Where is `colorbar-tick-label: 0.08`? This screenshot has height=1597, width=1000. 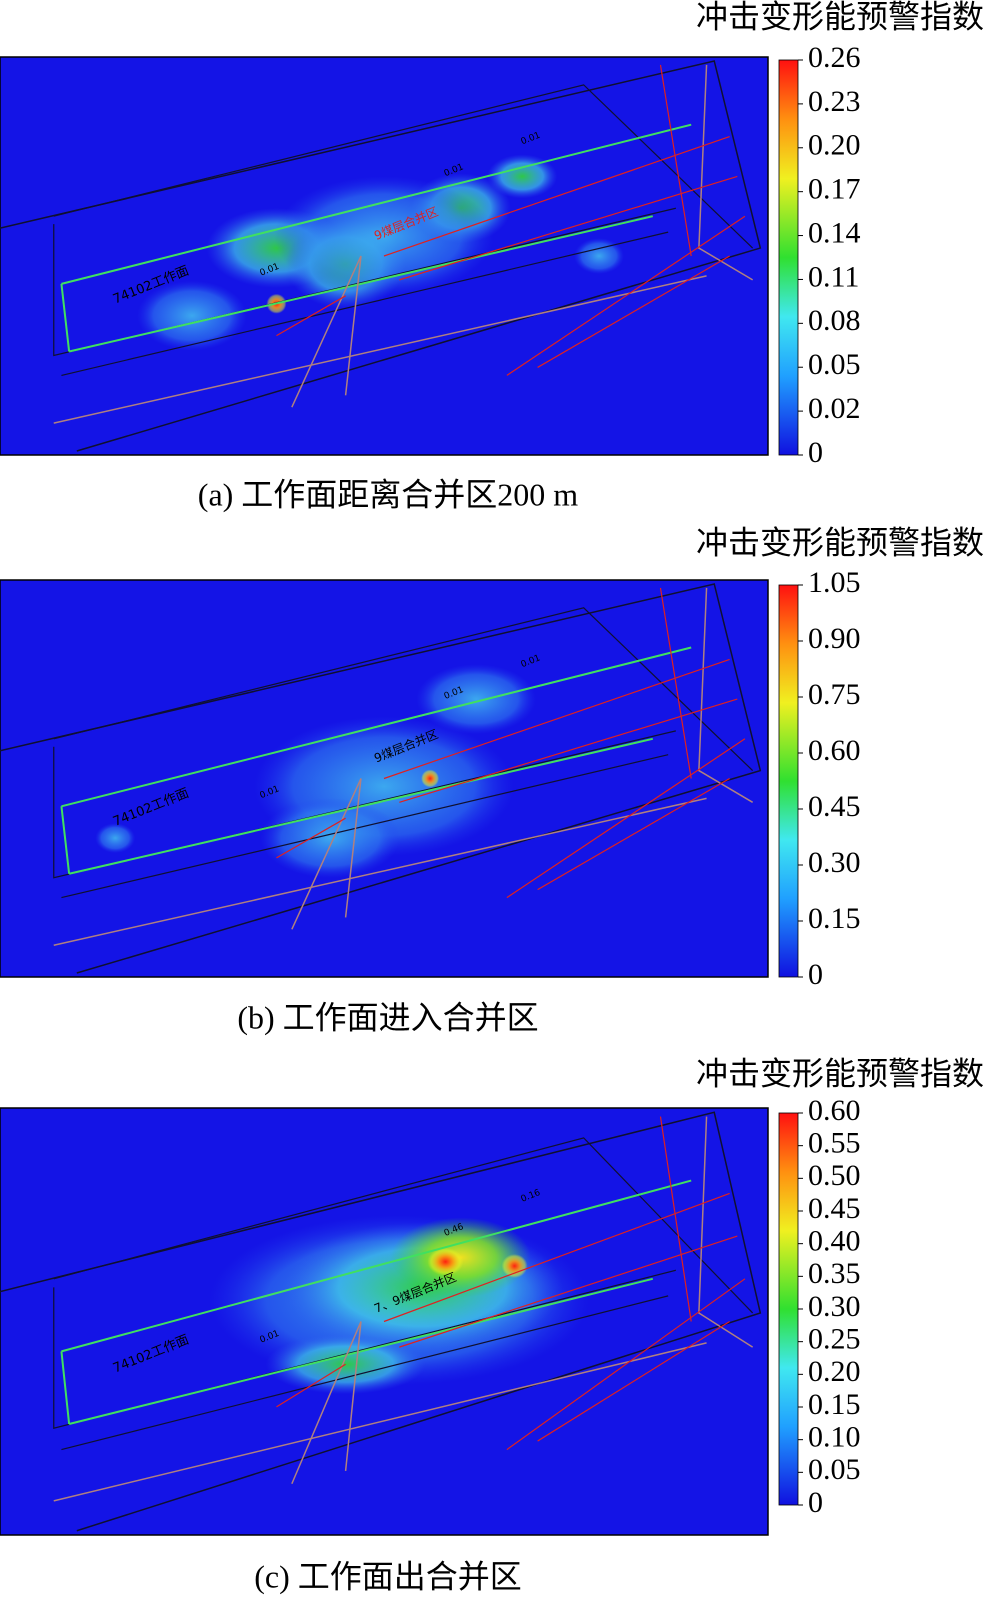 colorbar-tick-label: 0.08 is located at coordinates (834, 320).